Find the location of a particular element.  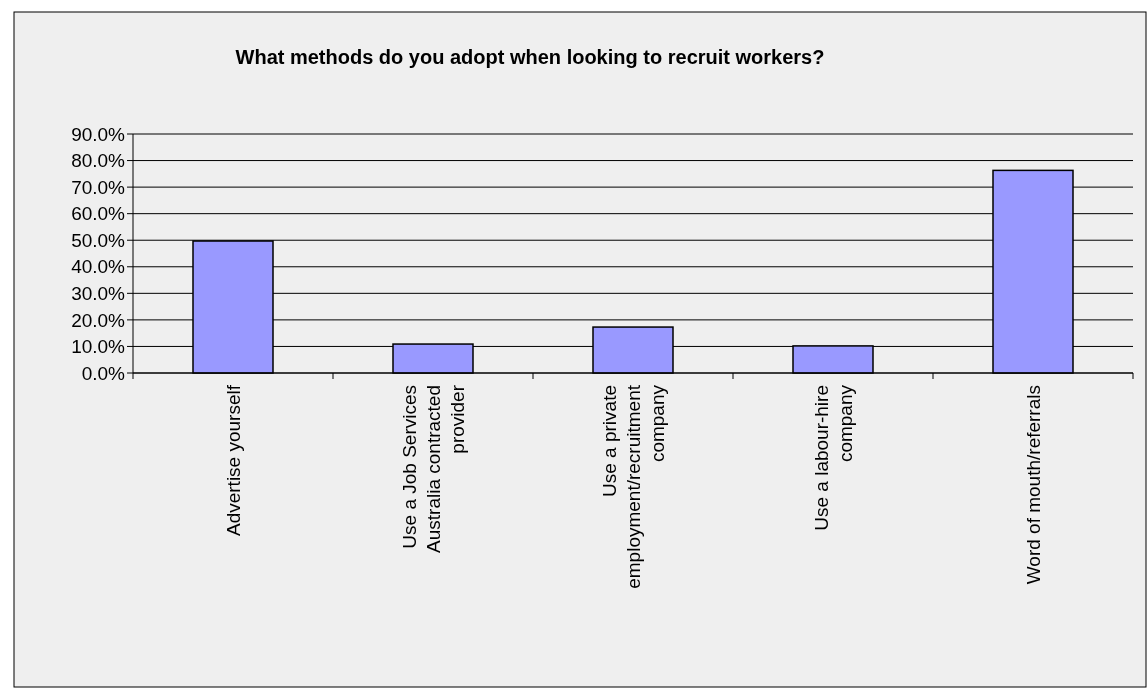

y-tick-label: 0.0% is located at coordinates (103, 373).